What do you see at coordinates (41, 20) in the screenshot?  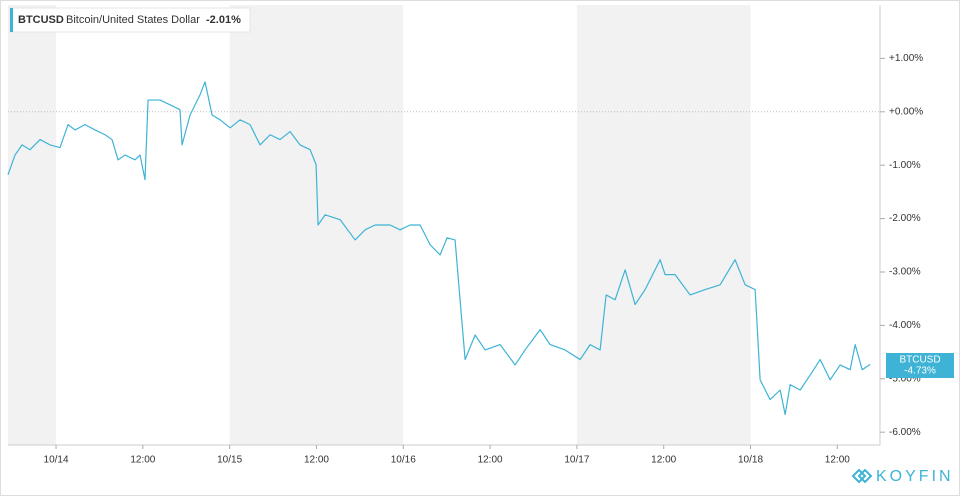 I see `ticker: BTCUSD` at bounding box center [41, 20].